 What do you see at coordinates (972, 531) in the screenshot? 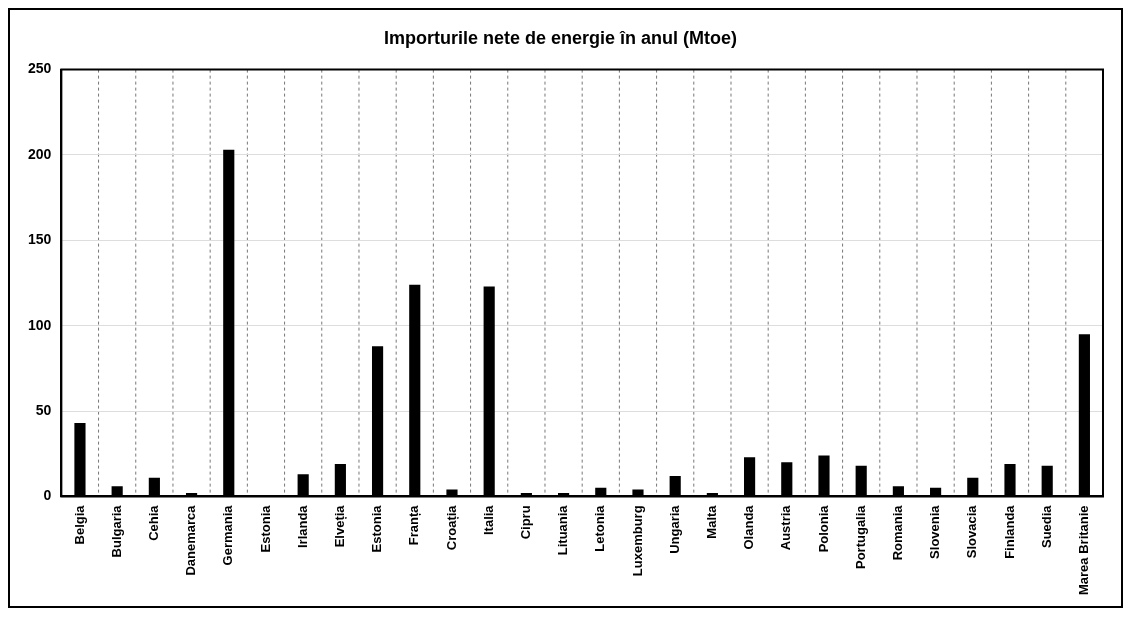
I see `x-tick-label: Slovacia` at bounding box center [972, 531].